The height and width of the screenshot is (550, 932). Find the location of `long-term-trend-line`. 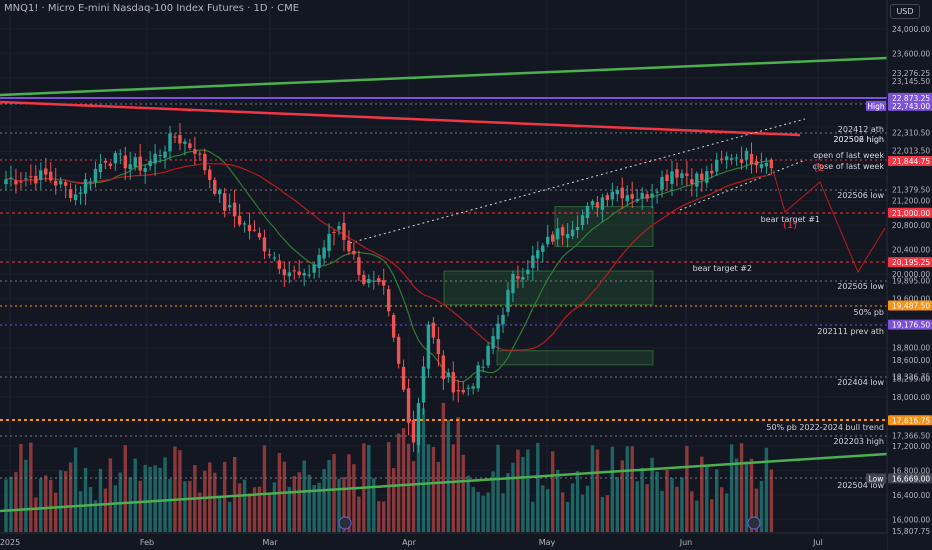

long-term-trend-line is located at coordinates (444, 76).